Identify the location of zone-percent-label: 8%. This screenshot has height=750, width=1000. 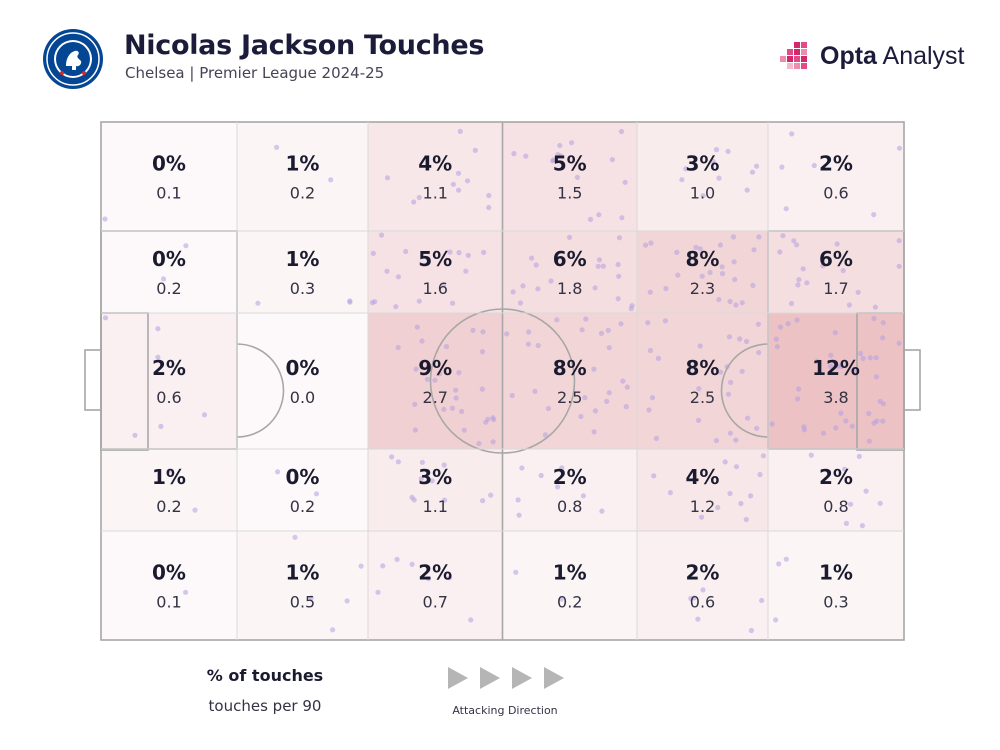
(570, 368).